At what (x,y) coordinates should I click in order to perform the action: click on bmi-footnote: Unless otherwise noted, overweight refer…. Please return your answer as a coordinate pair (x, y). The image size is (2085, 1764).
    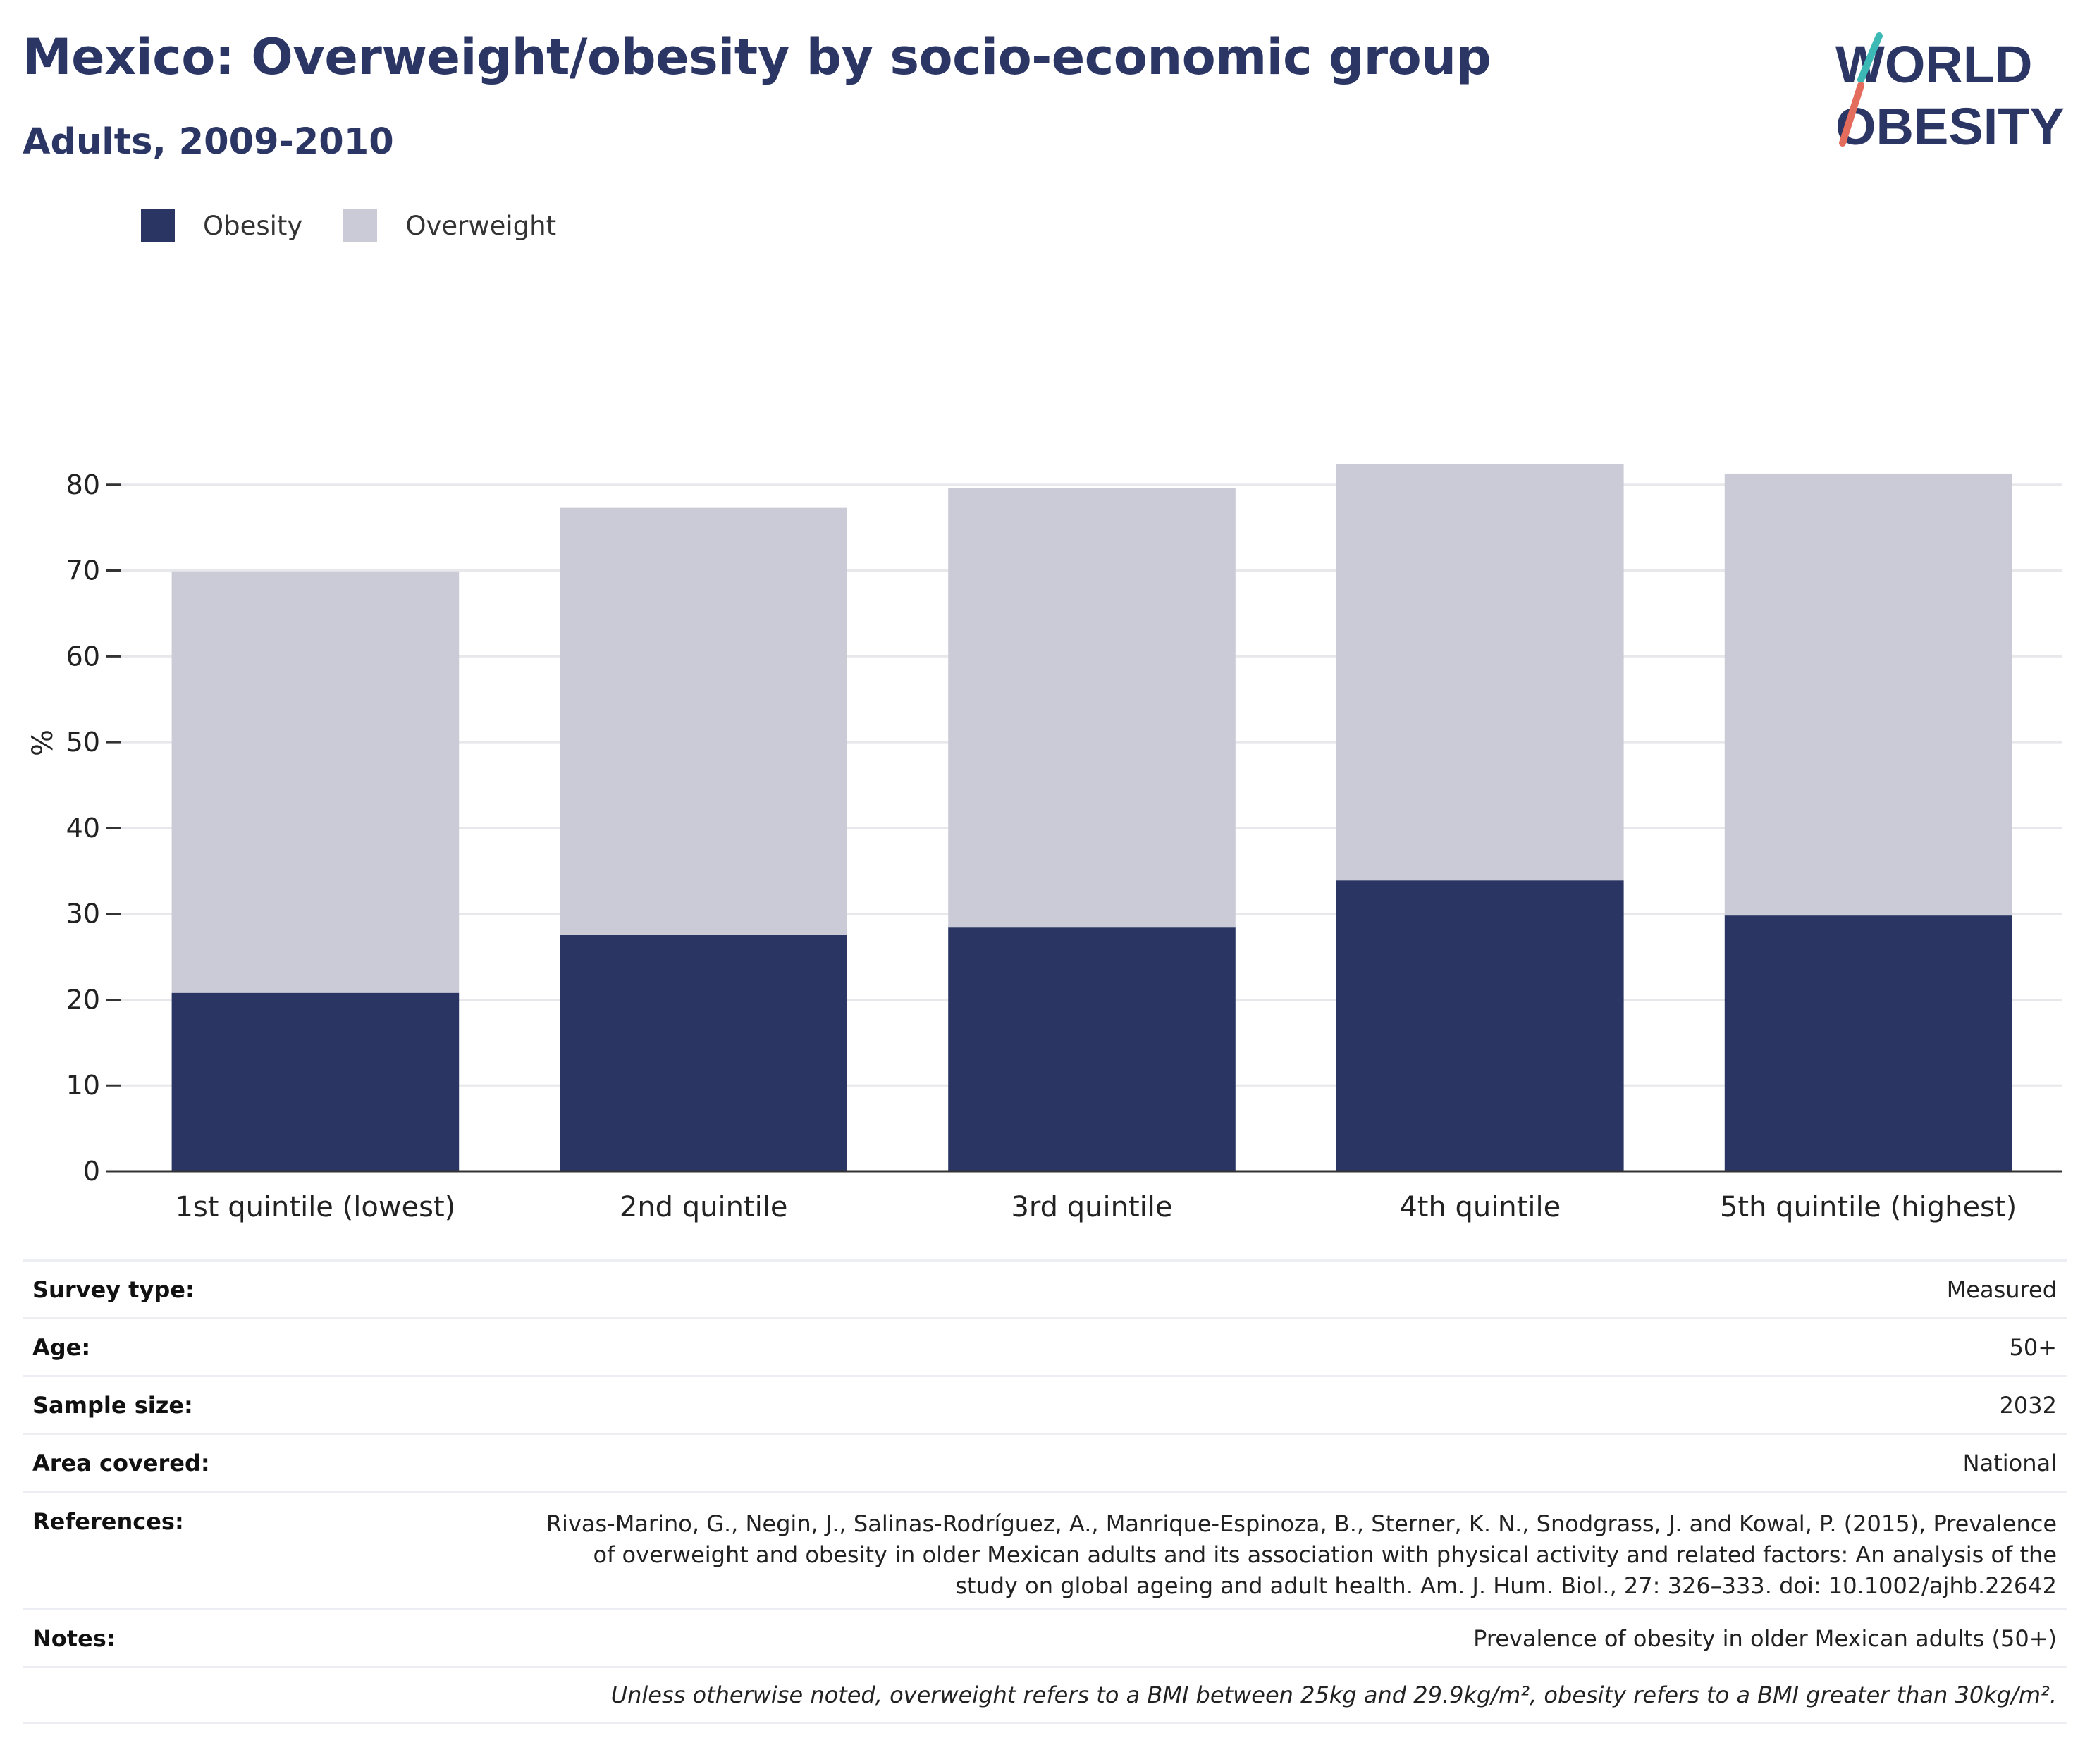
    Looking at the image, I should click on (1333, 1695).